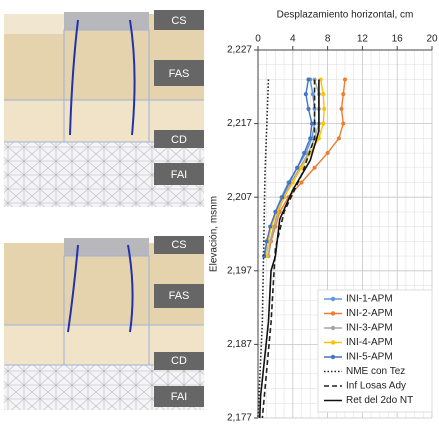 Image resolution: width=439 pixels, height=426 pixels. I want to click on x-tick-label: 20, so click(432, 39).